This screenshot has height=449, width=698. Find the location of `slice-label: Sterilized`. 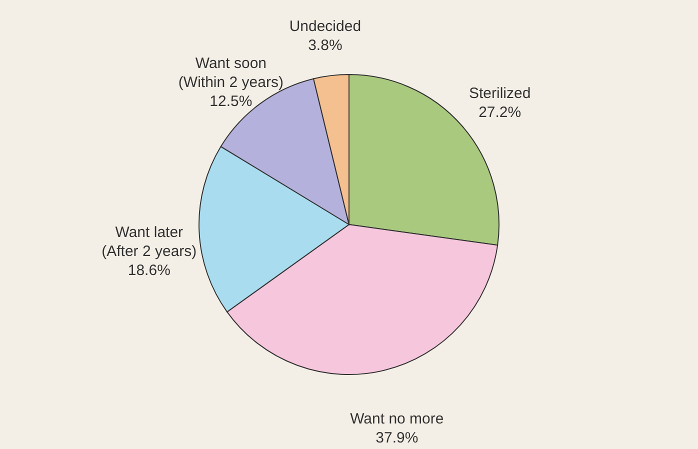

slice-label: Sterilized is located at coordinates (500, 93).